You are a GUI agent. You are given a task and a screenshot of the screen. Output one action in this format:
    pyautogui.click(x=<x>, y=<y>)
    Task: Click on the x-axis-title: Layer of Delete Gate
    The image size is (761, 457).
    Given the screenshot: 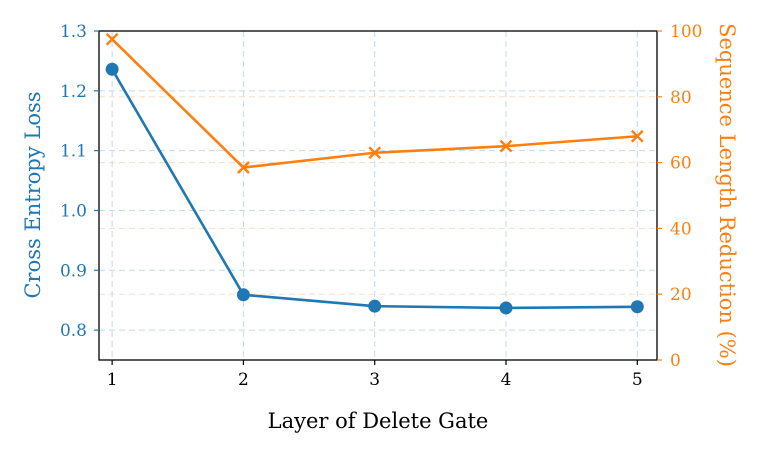 What is the action you would take?
    pyautogui.click(x=378, y=421)
    